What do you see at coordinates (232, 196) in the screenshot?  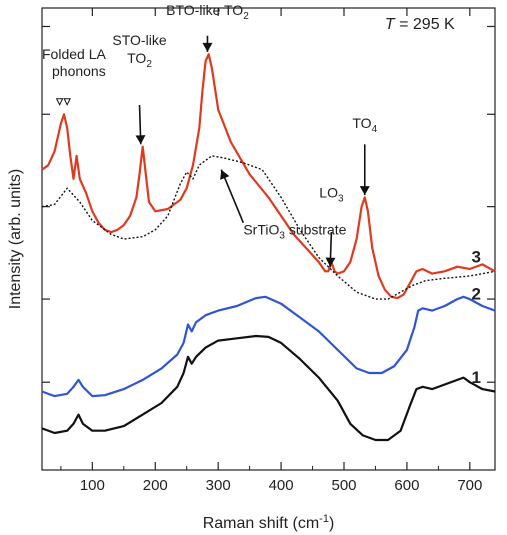 I see `annotation-arrow-shaft` at bounding box center [232, 196].